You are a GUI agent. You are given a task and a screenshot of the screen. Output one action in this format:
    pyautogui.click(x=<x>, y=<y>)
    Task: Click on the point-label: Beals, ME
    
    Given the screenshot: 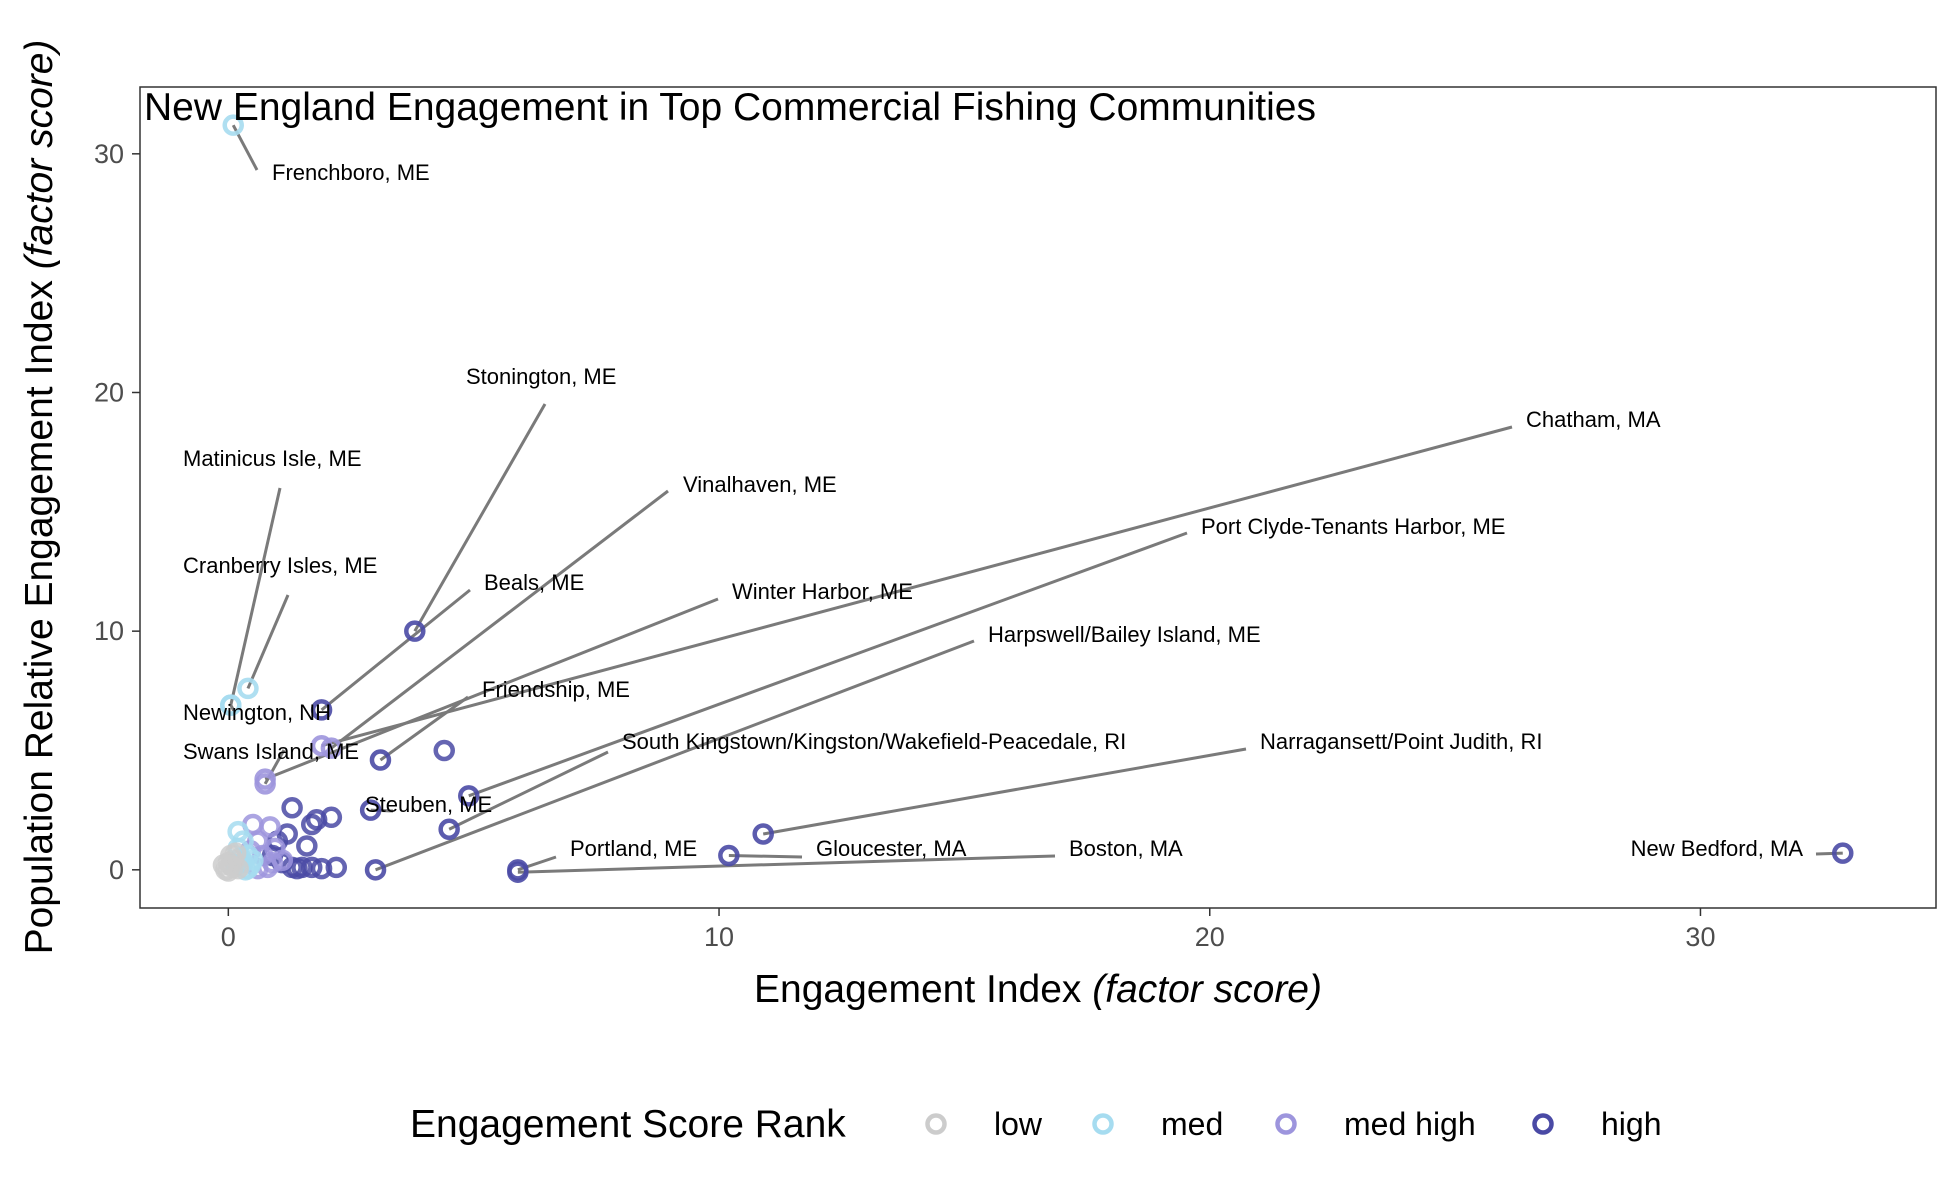 What is the action you would take?
    pyautogui.click(x=534, y=582)
    